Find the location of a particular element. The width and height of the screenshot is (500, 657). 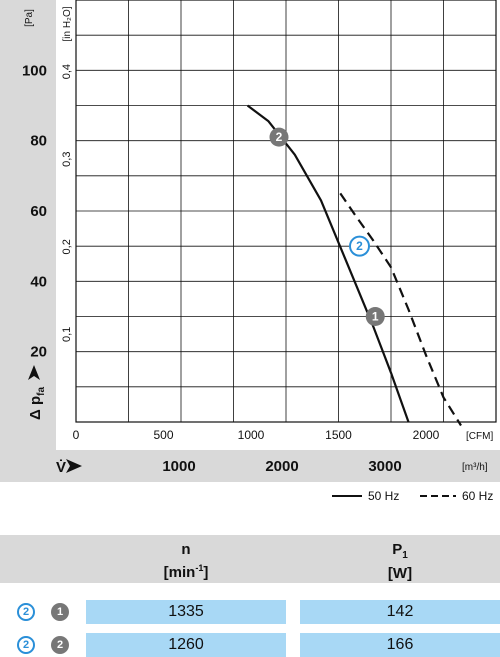

operating-point-grey-badge: 2 is located at coordinates (60, 645).